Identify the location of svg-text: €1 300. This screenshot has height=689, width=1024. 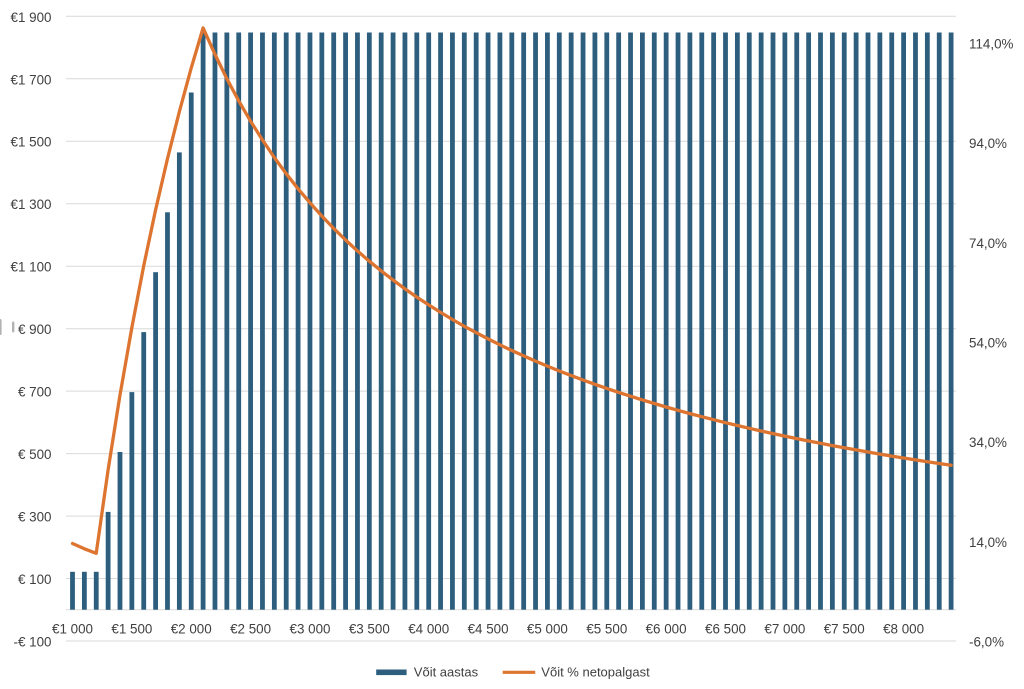
(31, 204).